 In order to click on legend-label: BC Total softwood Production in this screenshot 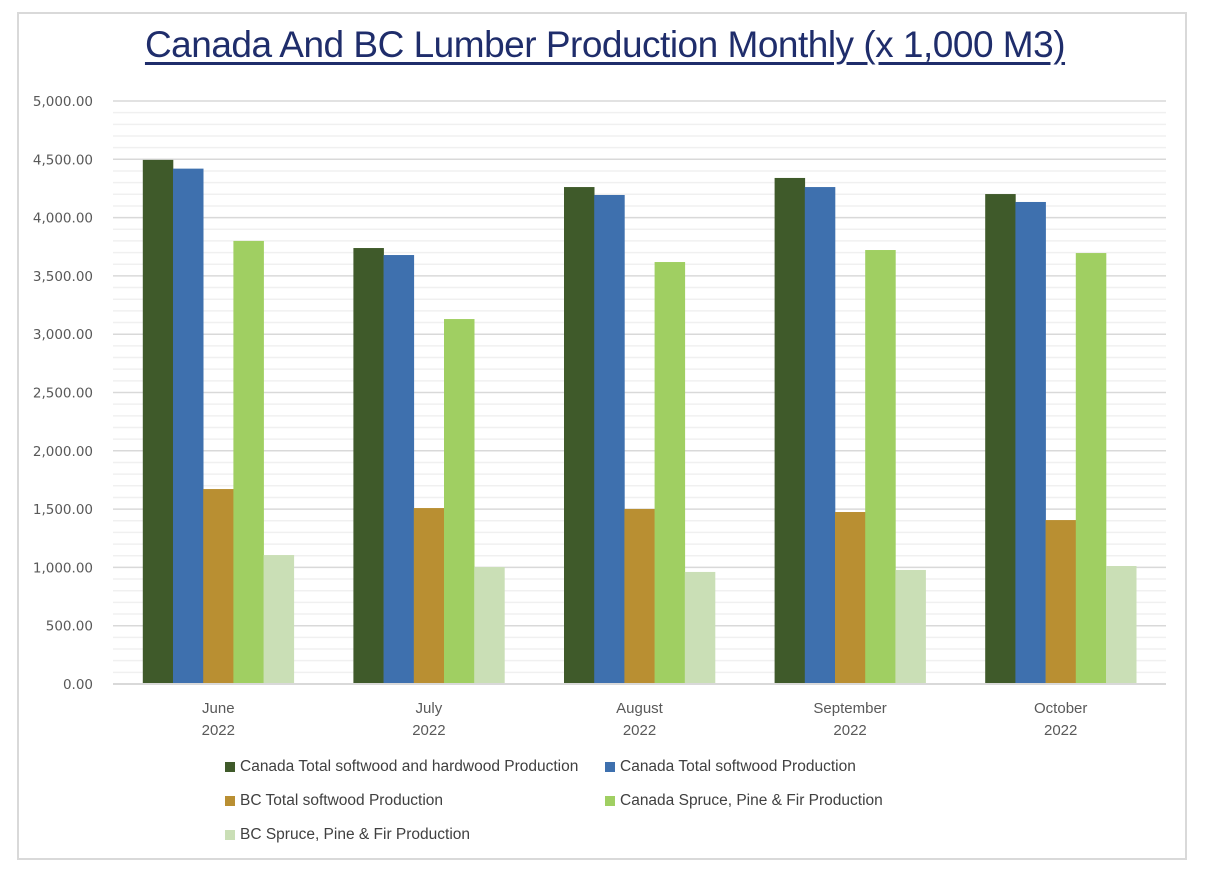, I will do `click(342, 800)`.